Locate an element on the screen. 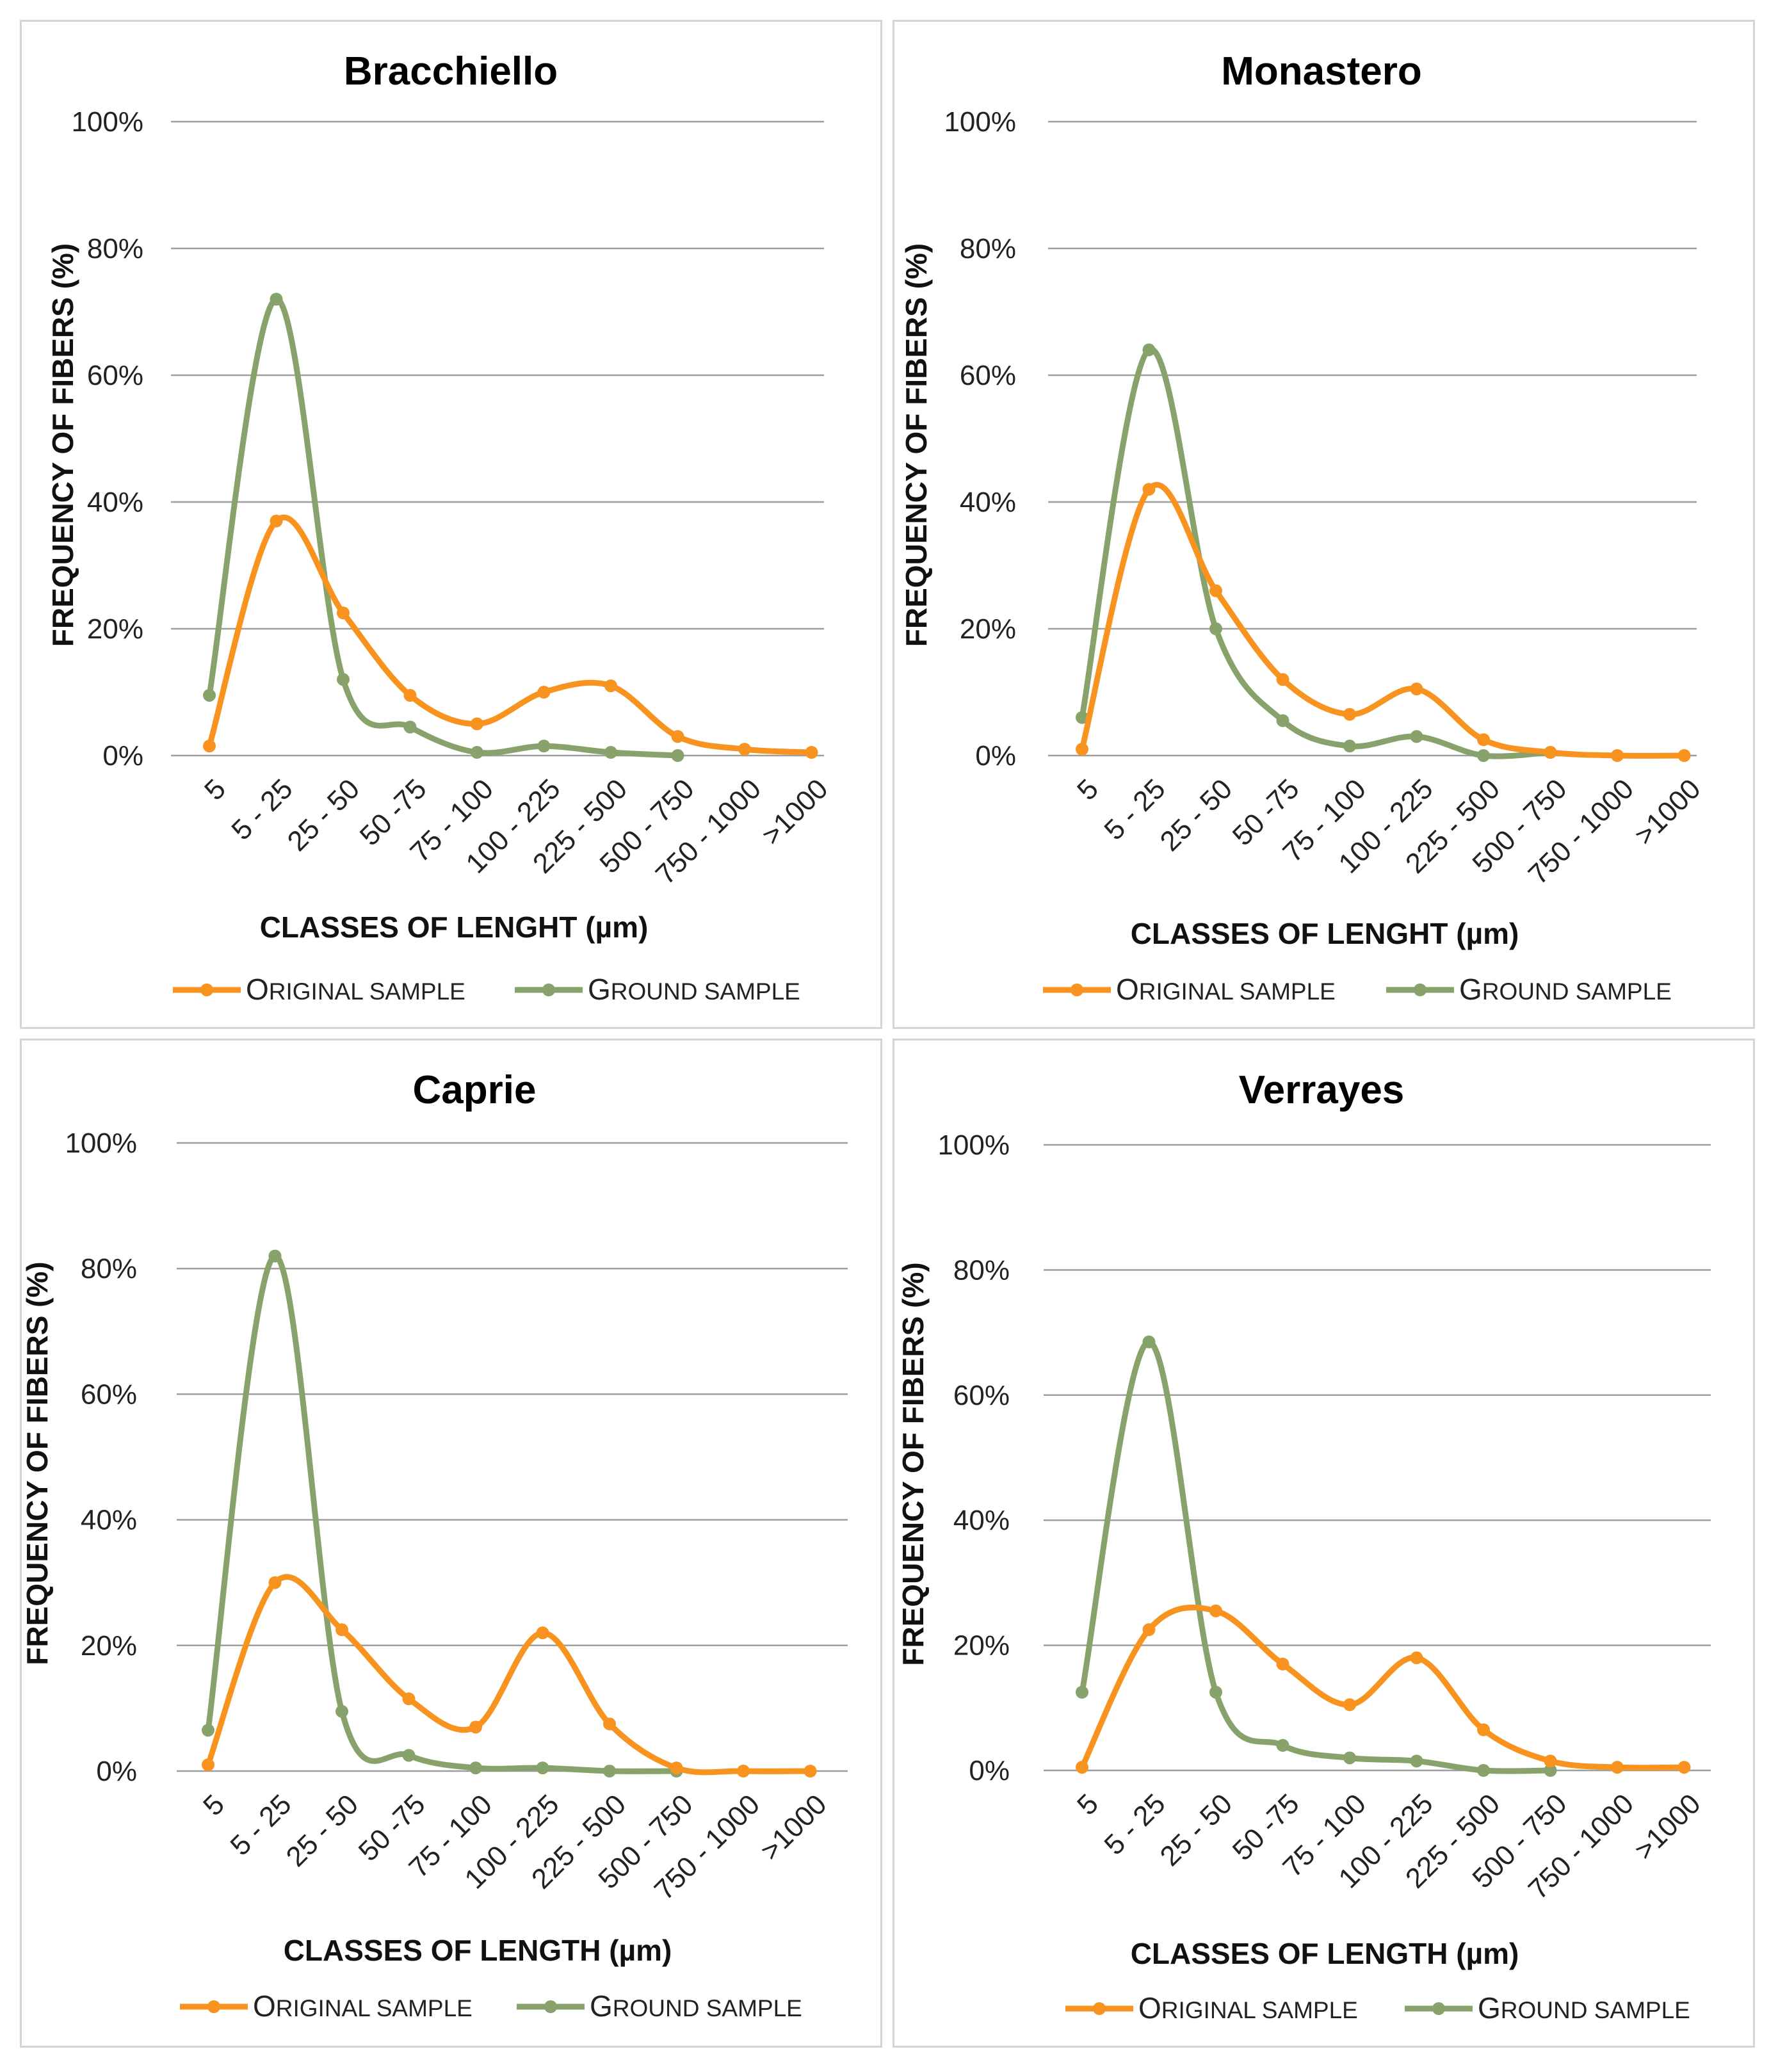  x-axis-label: CLASSES OF LENGTH (µm) is located at coordinates (1325, 1953).